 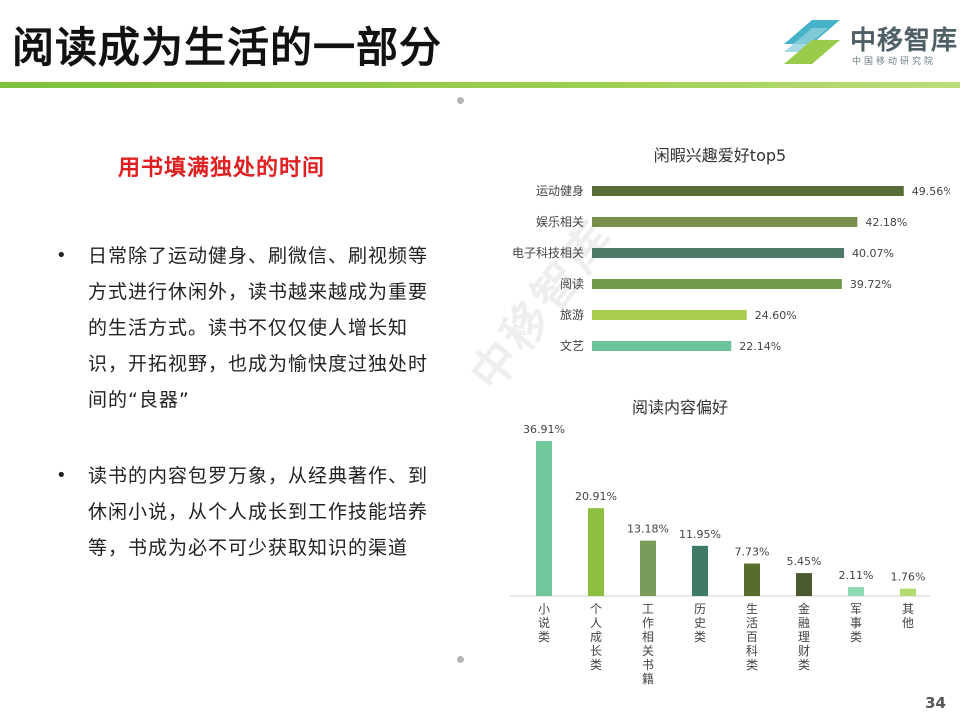 I want to click on category-label: 旅游, so click(x=572, y=315).